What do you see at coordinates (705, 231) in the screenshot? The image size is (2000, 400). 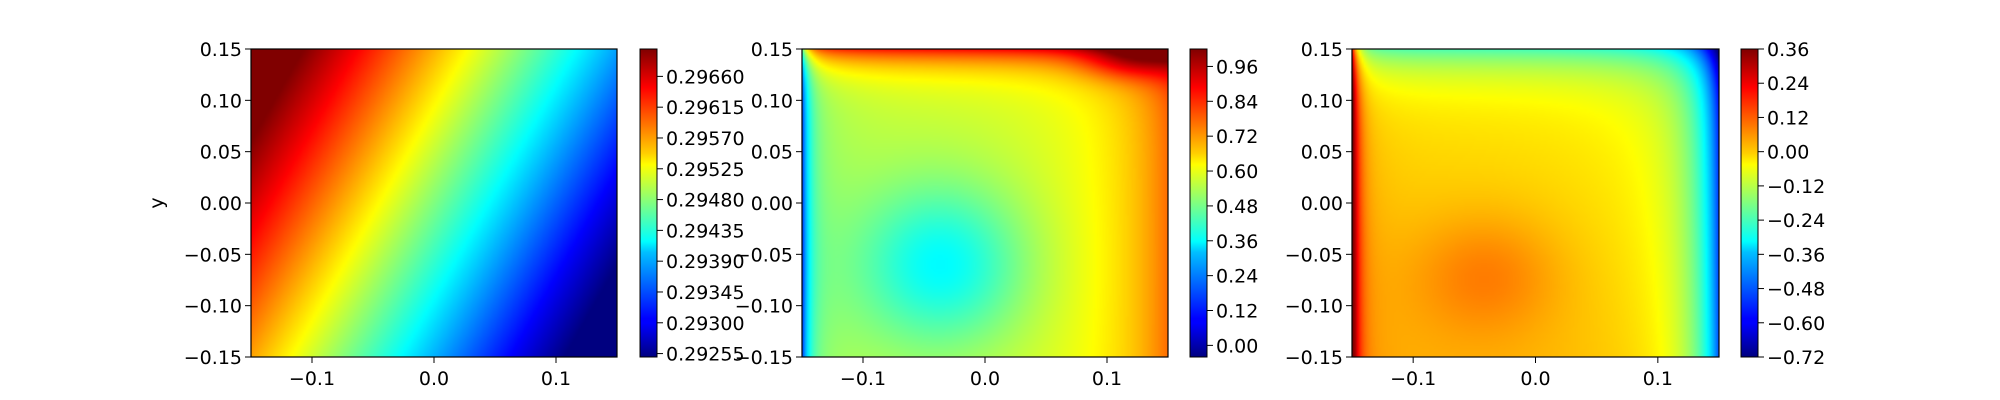 I see `colorbar-tick-label: 0.29435` at bounding box center [705, 231].